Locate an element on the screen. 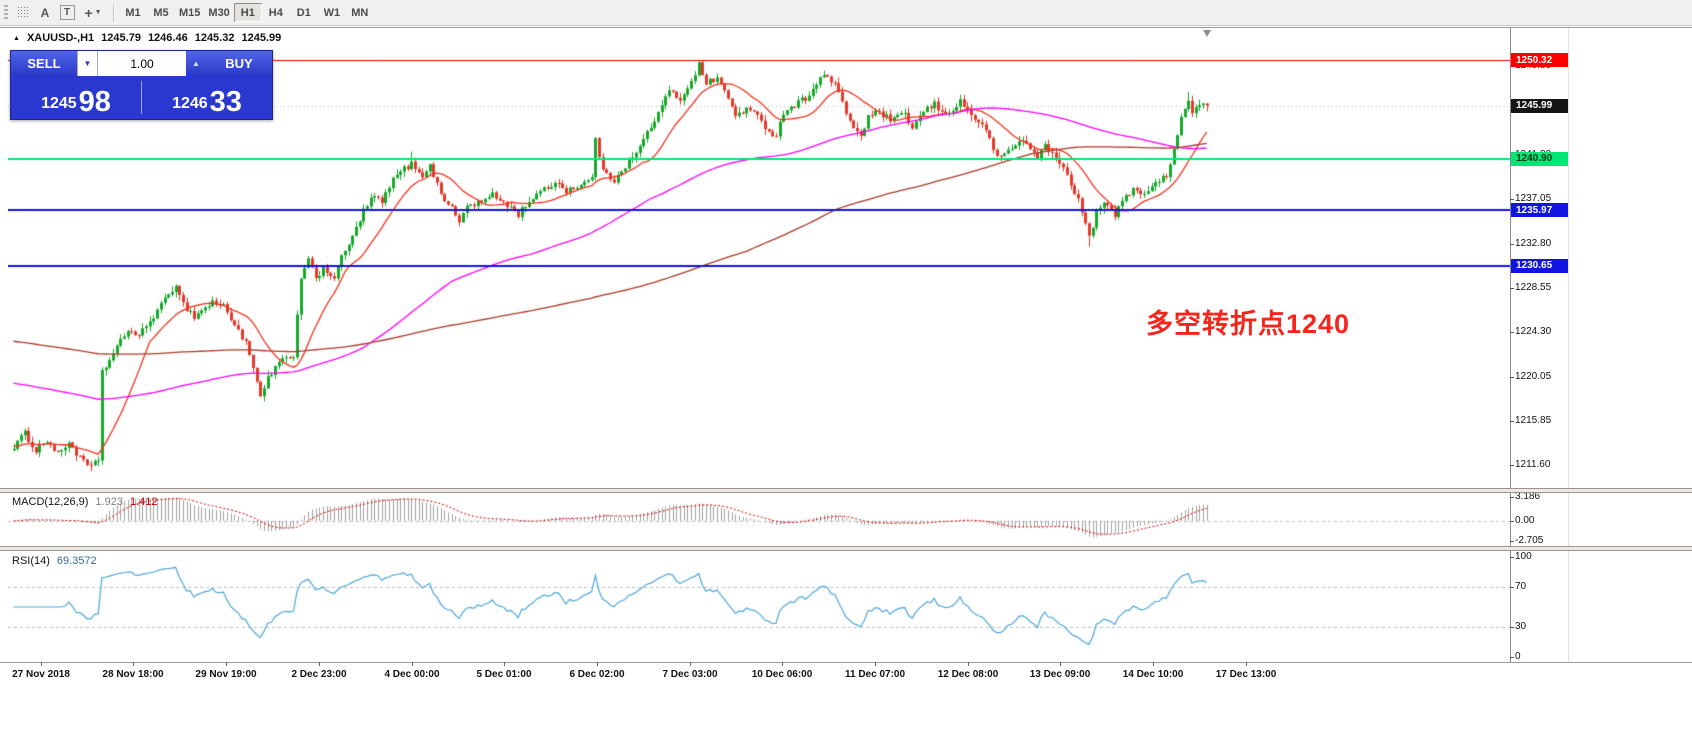 Image resolution: width=1692 pixels, height=746 pixels. sell-price: 1245 98 is located at coordinates (76, 97).